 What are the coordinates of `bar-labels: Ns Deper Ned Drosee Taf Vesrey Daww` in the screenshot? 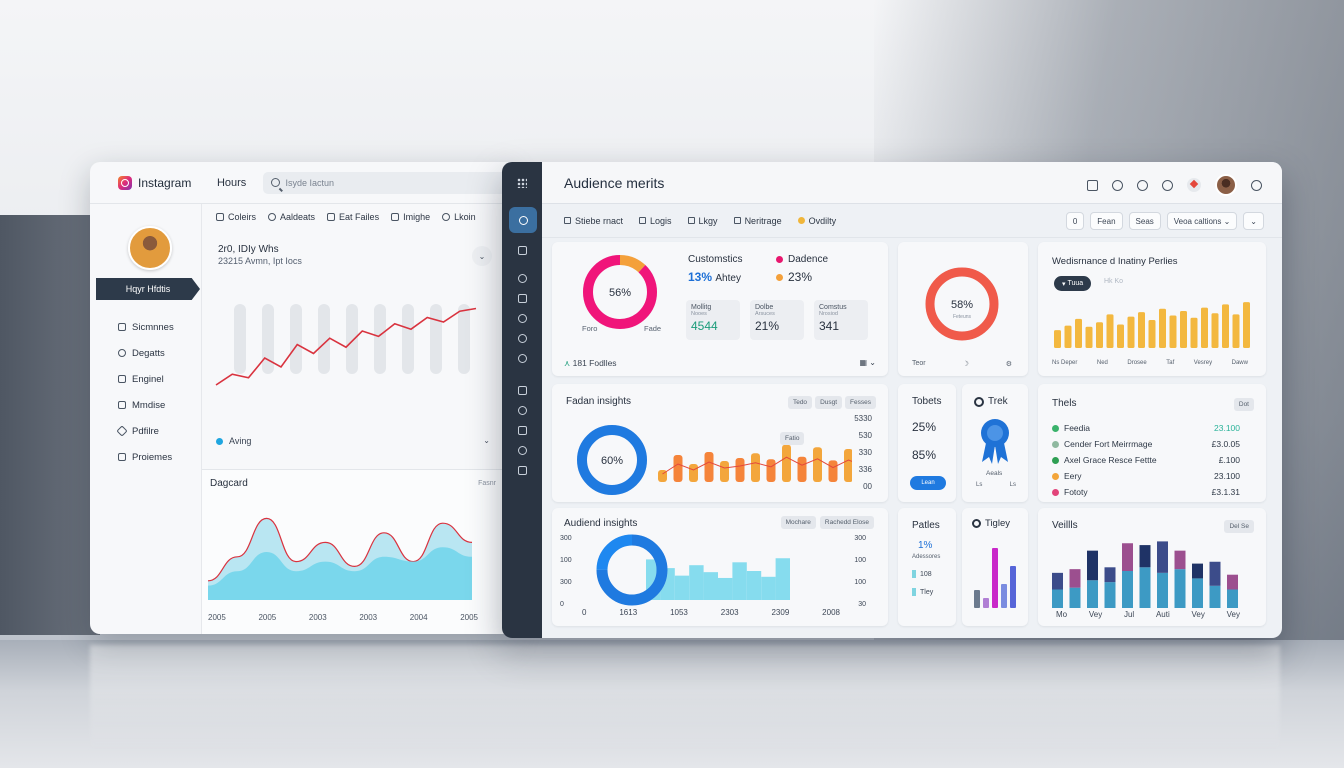 It's located at (1150, 363).